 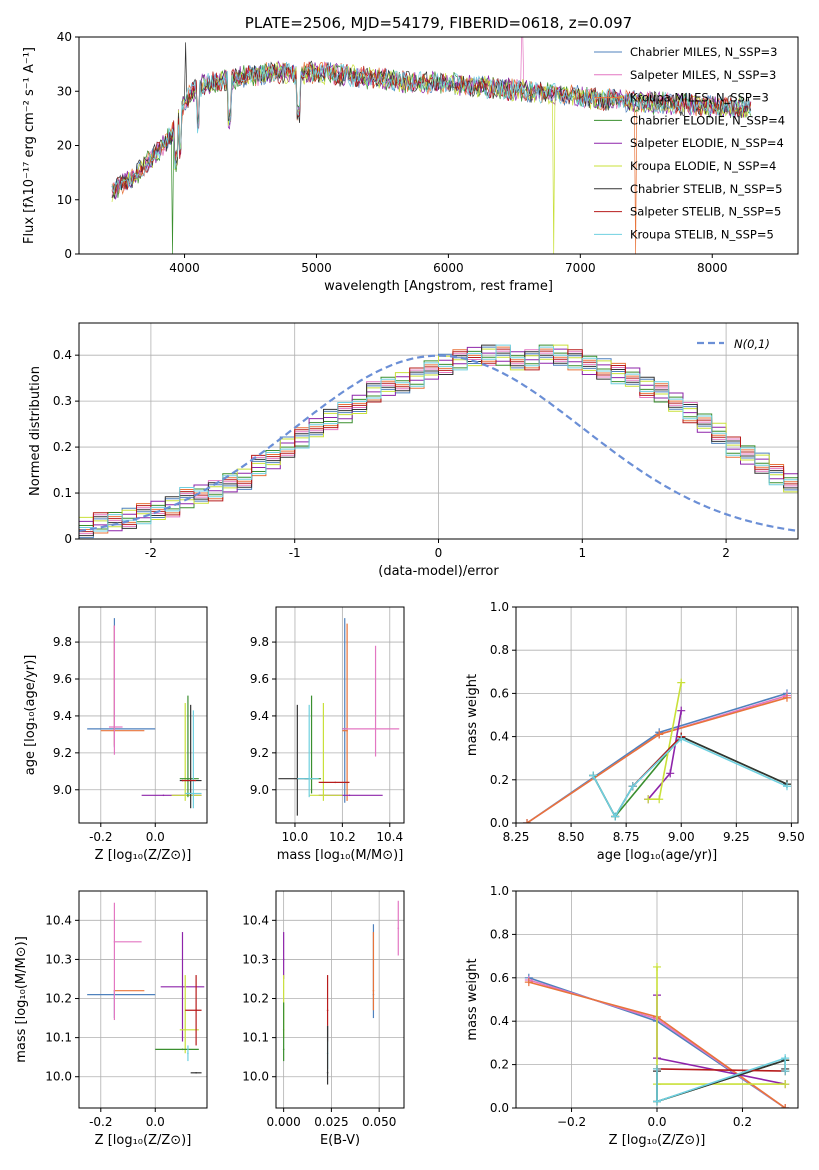 What do you see at coordinates (64, 200) in the screenshot?
I see `y-tick-label: 10` at bounding box center [64, 200].